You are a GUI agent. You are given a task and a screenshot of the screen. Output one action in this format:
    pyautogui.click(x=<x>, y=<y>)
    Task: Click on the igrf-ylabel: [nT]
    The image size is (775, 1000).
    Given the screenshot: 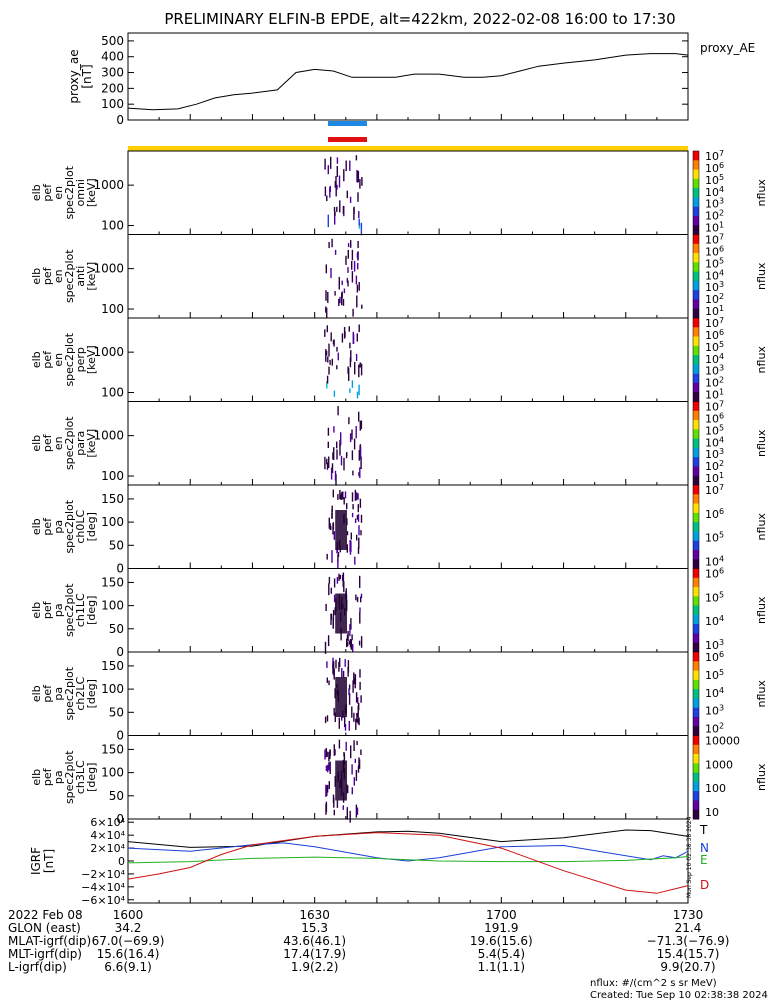 What is the action you would take?
    pyautogui.click(x=49, y=861)
    